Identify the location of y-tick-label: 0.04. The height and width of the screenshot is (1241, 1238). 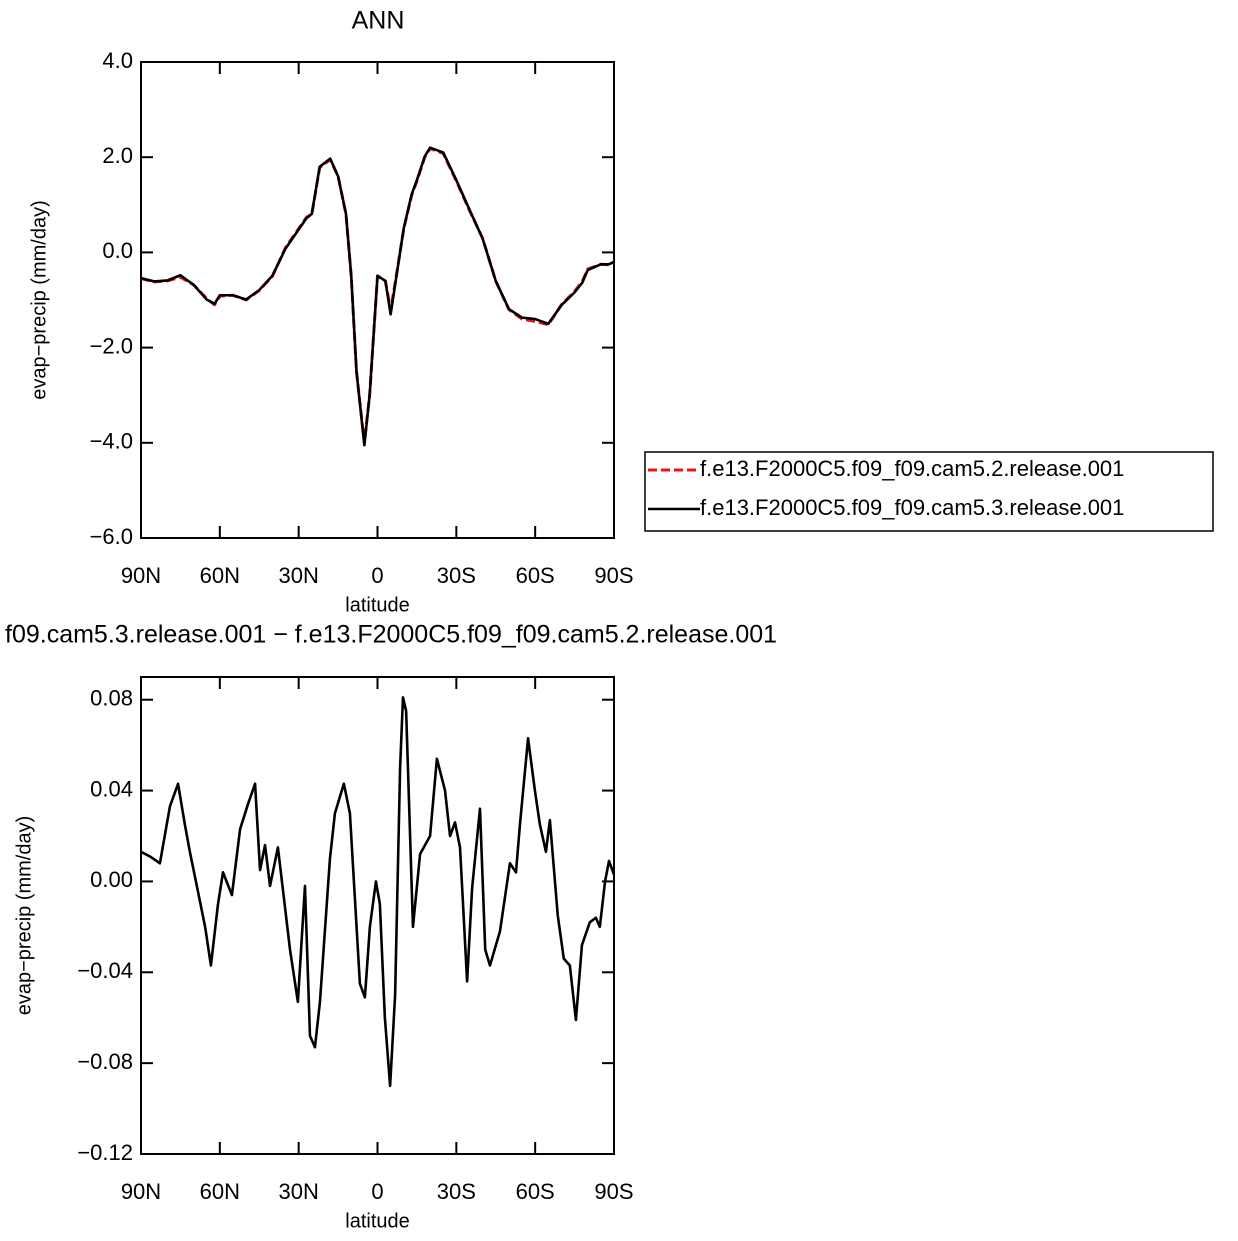
(111, 788).